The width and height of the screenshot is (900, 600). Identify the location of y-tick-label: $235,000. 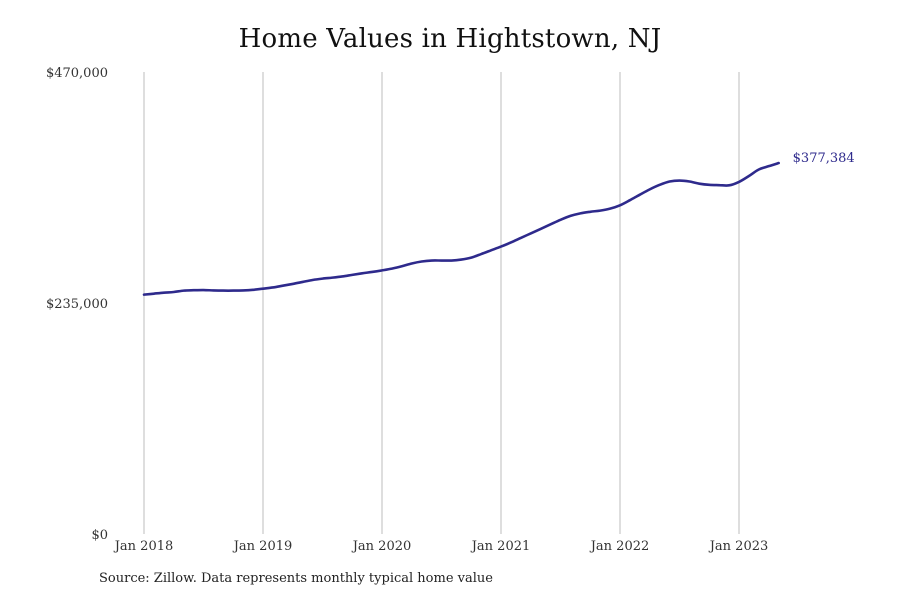
(77, 304).